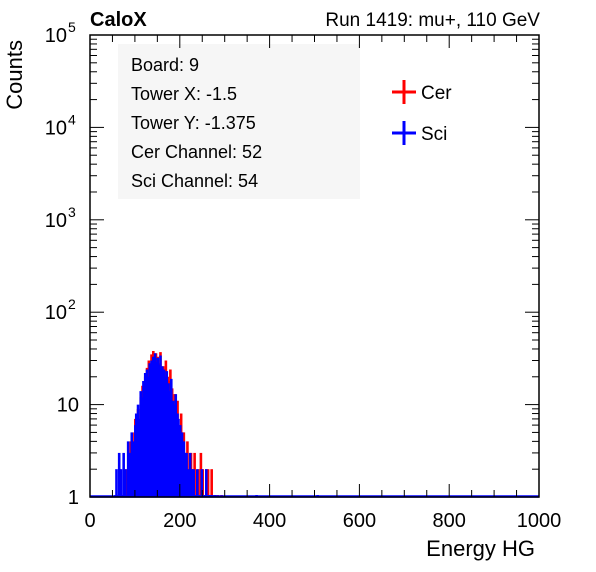 The width and height of the screenshot is (596, 572). I want to click on info-box-background, so click(239, 121).